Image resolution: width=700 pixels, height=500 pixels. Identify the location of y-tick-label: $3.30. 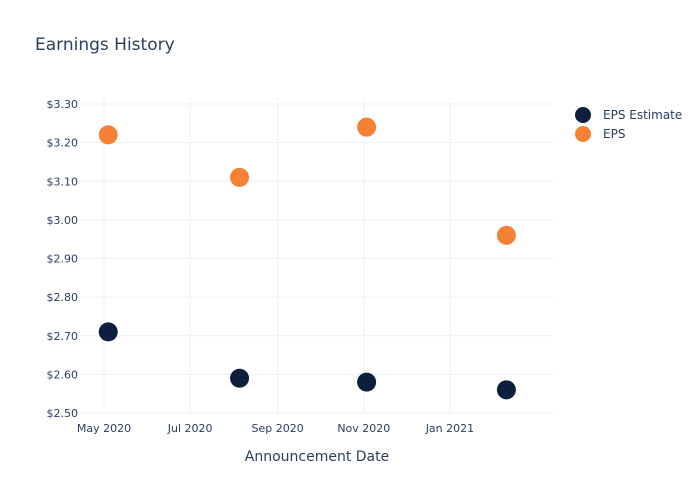
(63, 104).